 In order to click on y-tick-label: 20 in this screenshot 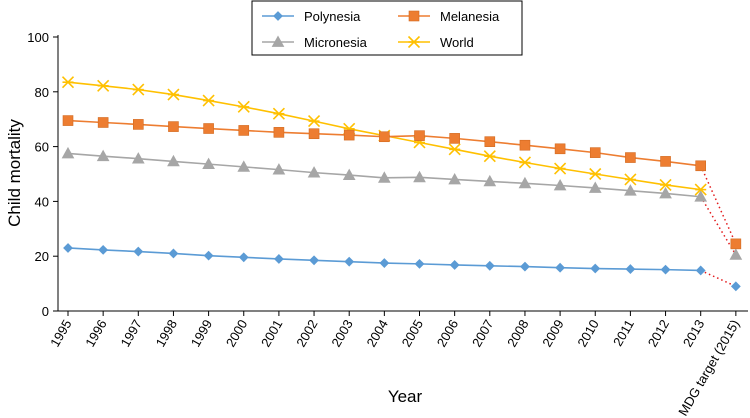, I will do `click(42, 256)`.